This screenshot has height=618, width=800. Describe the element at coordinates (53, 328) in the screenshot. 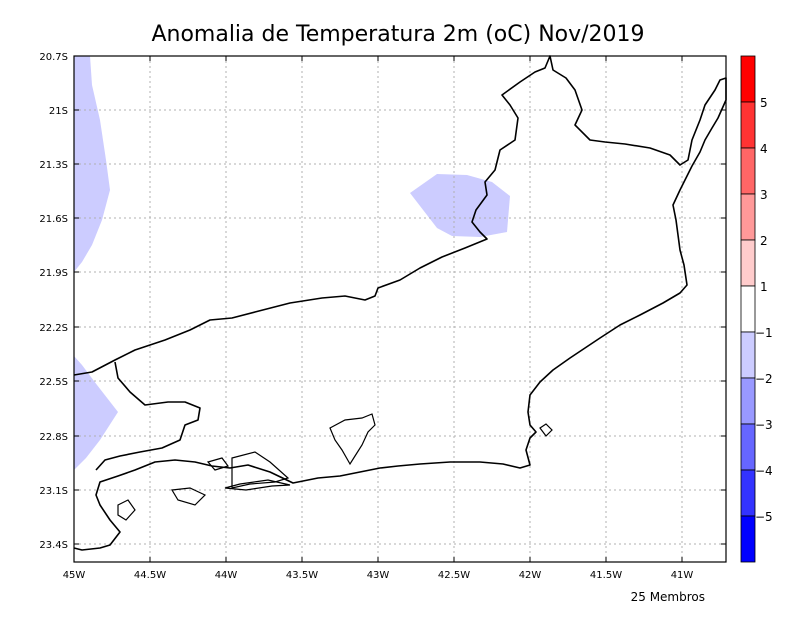

I see `lat-label: 22.2S` at that location.